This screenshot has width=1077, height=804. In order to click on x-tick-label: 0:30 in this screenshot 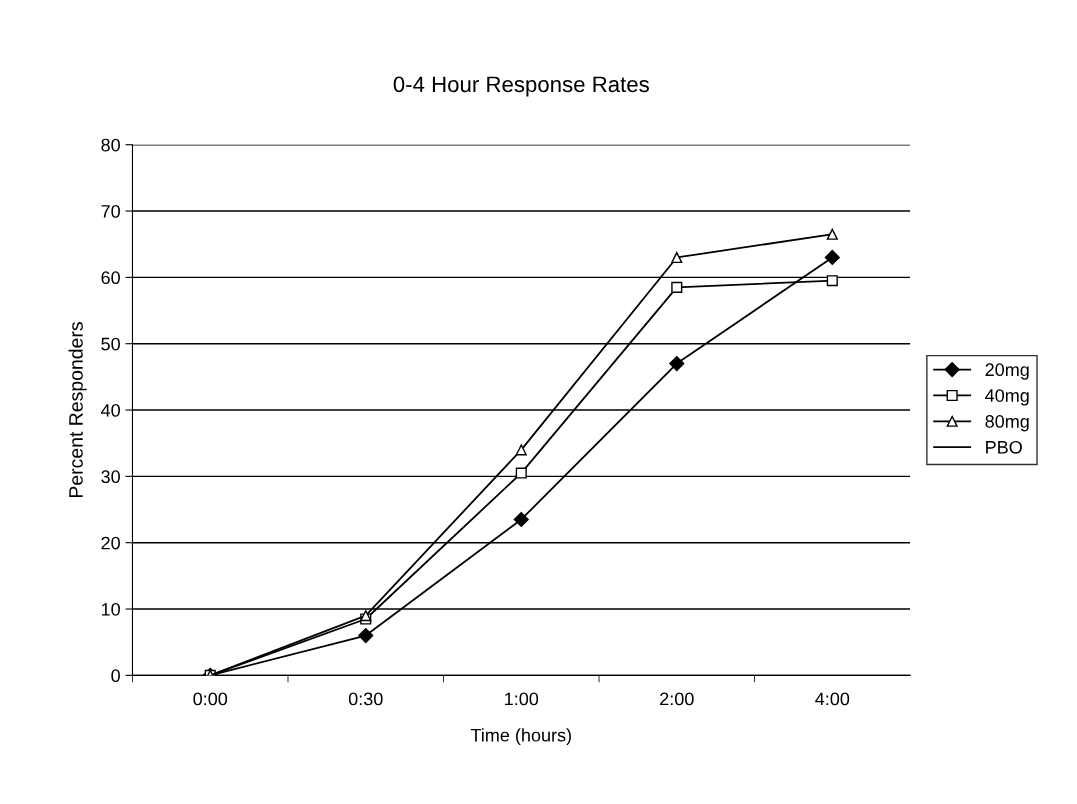, I will do `click(365, 699)`.